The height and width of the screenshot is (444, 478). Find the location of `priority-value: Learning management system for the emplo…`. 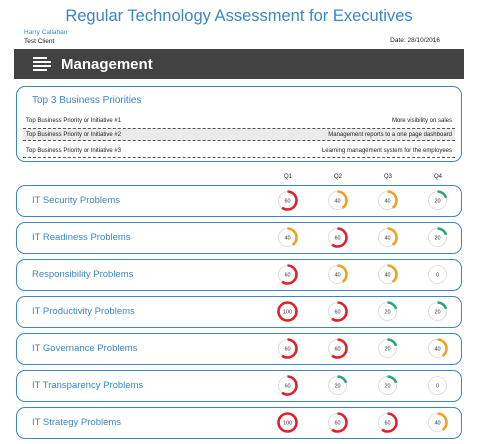

priority-value: Learning management system for the emplo… is located at coordinates (386, 151).